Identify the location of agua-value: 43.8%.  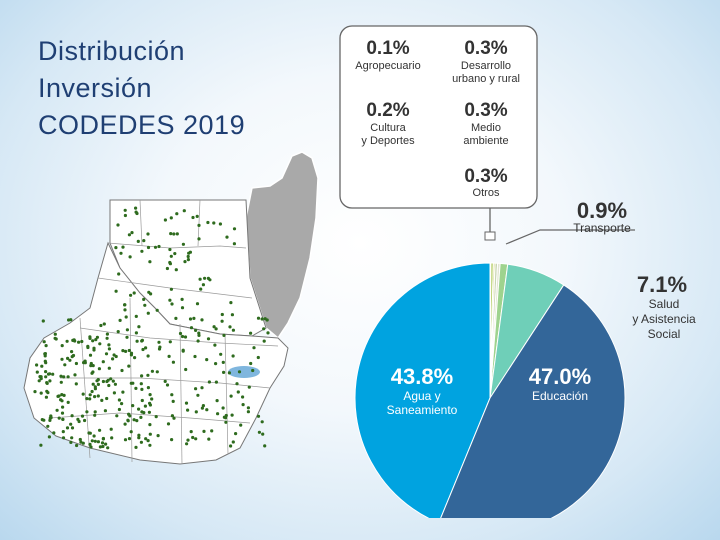
(422, 376).